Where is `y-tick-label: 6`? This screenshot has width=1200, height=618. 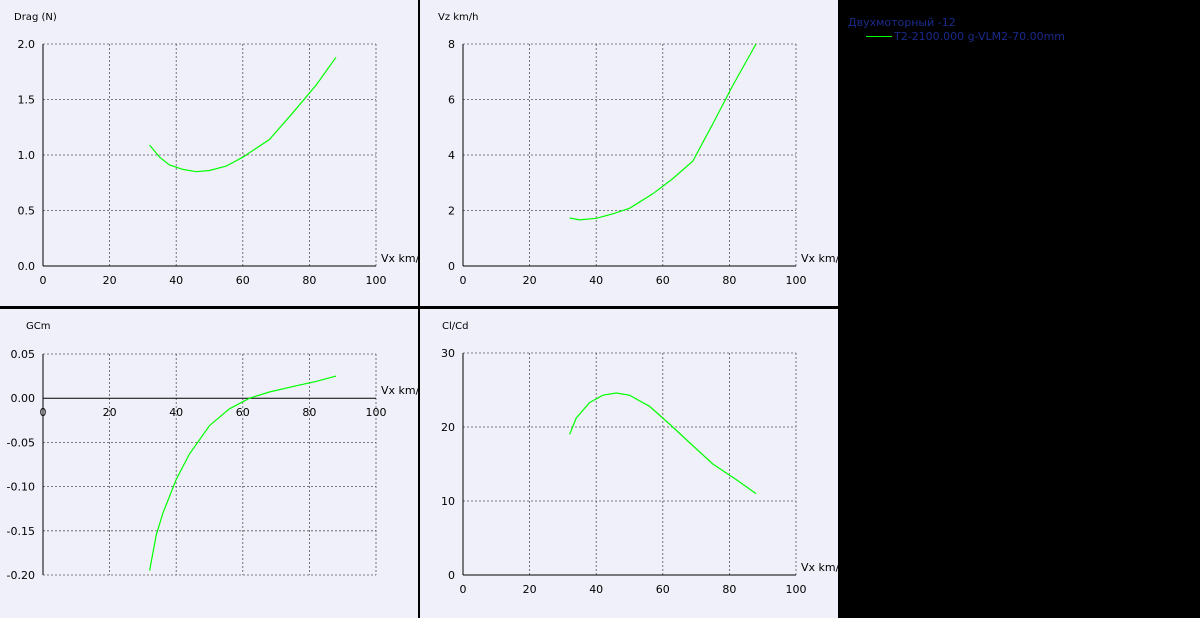
y-tick-label: 6 is located at coordinates (451, 100).